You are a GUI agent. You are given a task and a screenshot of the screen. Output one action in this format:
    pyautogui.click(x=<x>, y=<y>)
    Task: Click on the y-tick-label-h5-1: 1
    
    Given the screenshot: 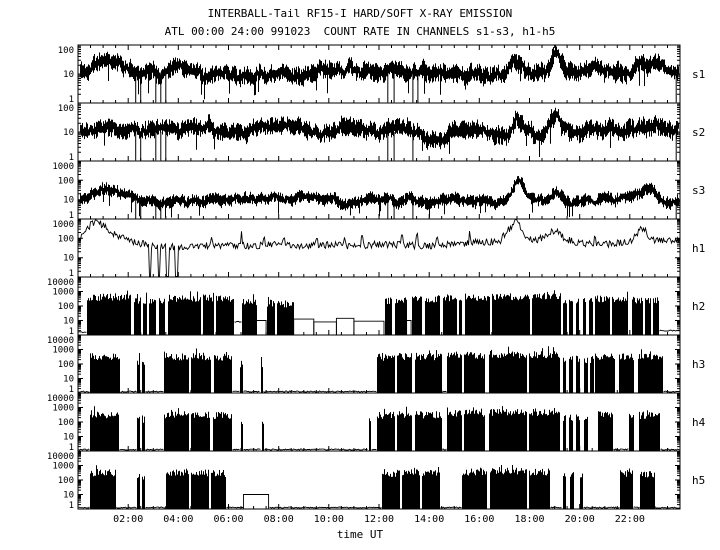 What is the action you would take?
    pyautogui.click(x=71, y=506)
    